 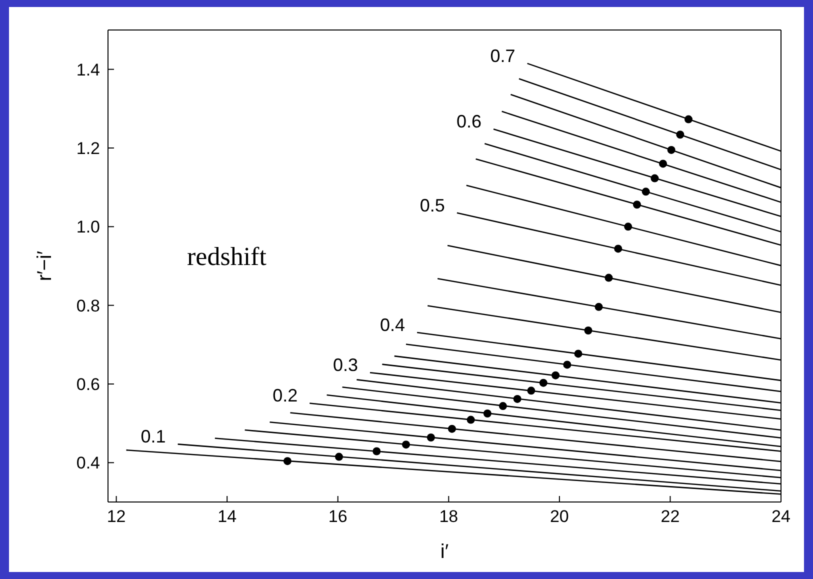 What do you see at coordinates (88, 148) in the screenshot?
I see `y-tick-label: 1.2` at bounding box center [88, 148].